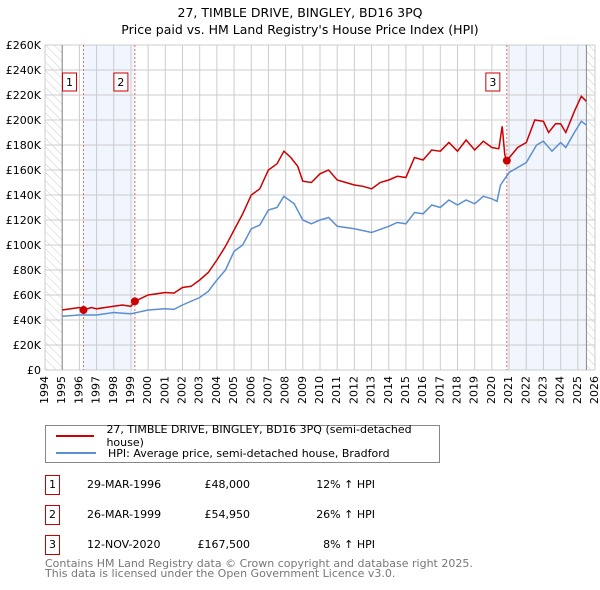 The width and height of the screenshot is (600, 590). I want to click on x-tick-label: 1994, so click(44, 390).